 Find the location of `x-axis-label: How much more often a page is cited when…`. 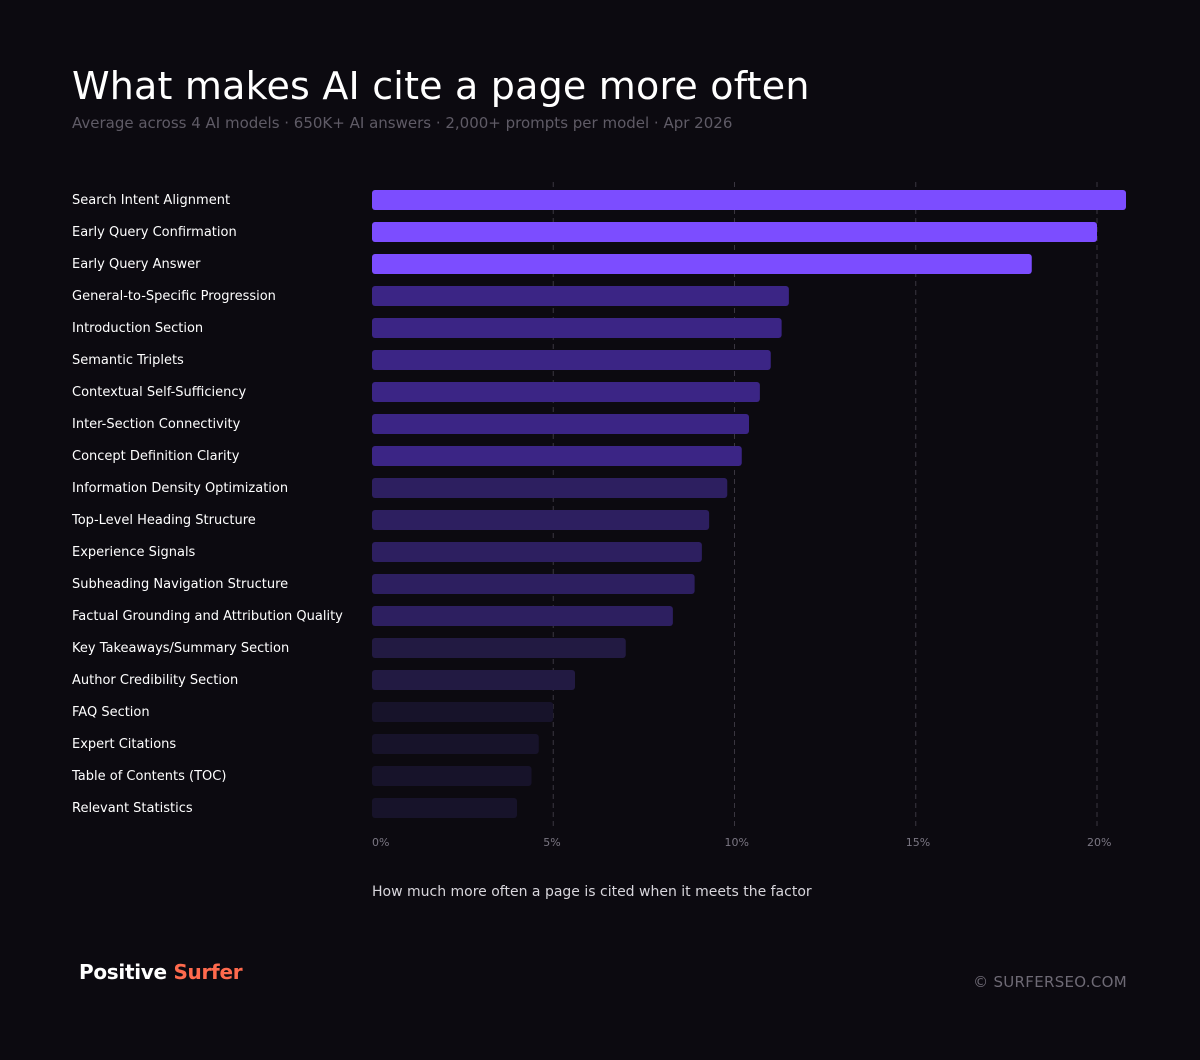

x-axis-label: How much more often a page is cited when… is located at coordinates (592, 892).